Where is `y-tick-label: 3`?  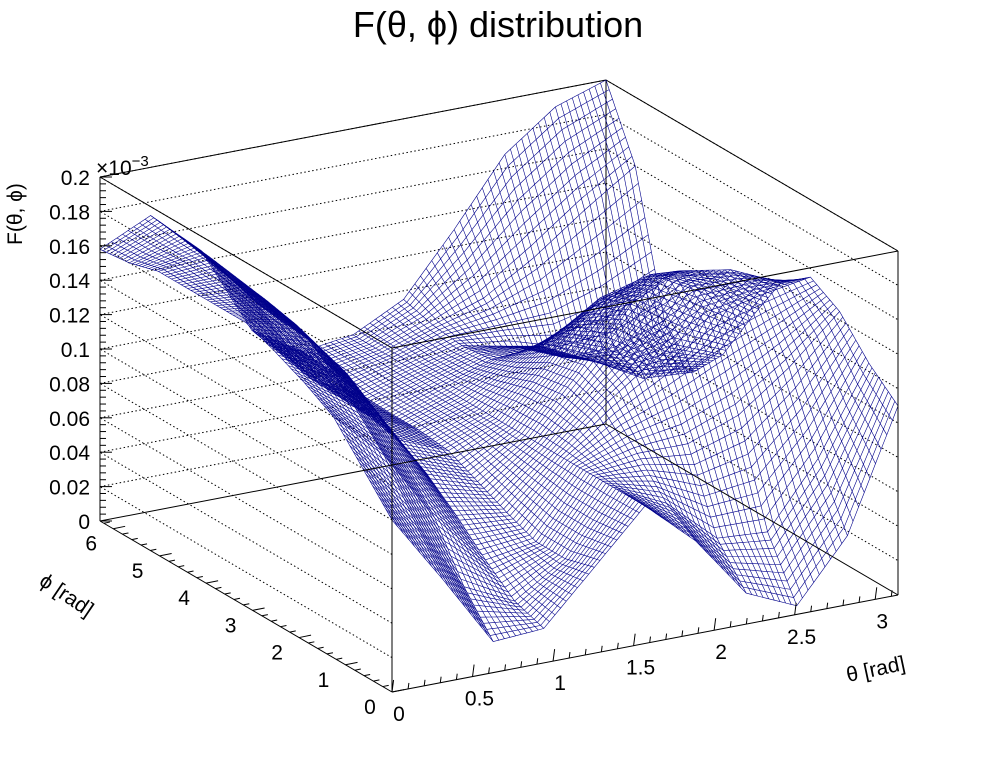 y-tick-label: 3 is located at coordinates (231, 625).